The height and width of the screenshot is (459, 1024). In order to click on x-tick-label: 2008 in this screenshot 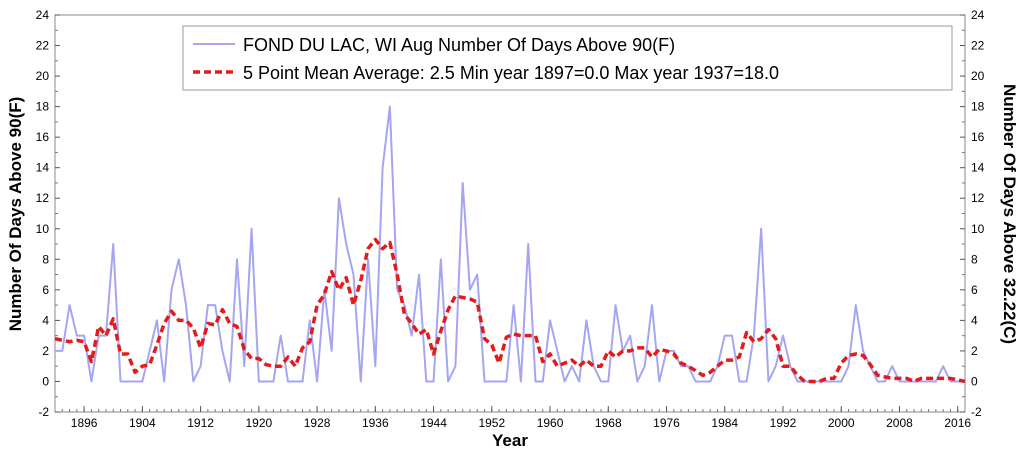, I will do `click(899, 423)`.